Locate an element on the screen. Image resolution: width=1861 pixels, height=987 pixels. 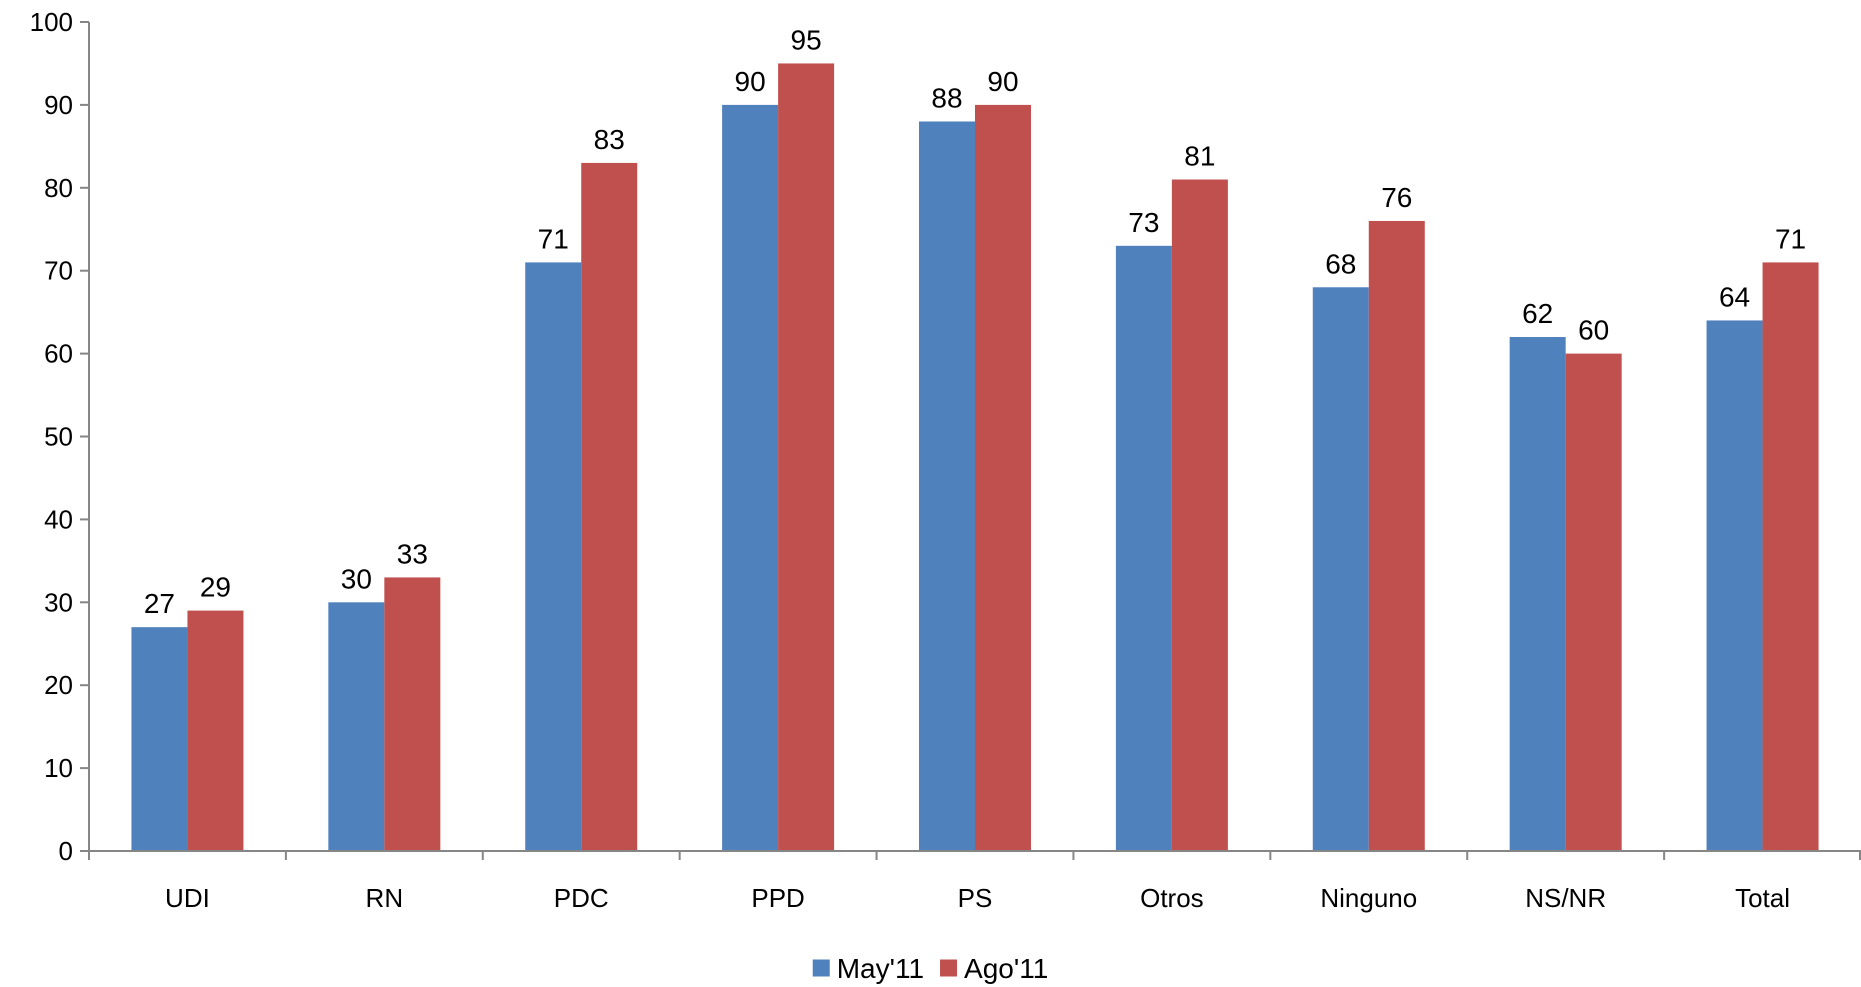
y-tick-label-2: 20 is located at coordinates (58, 685).